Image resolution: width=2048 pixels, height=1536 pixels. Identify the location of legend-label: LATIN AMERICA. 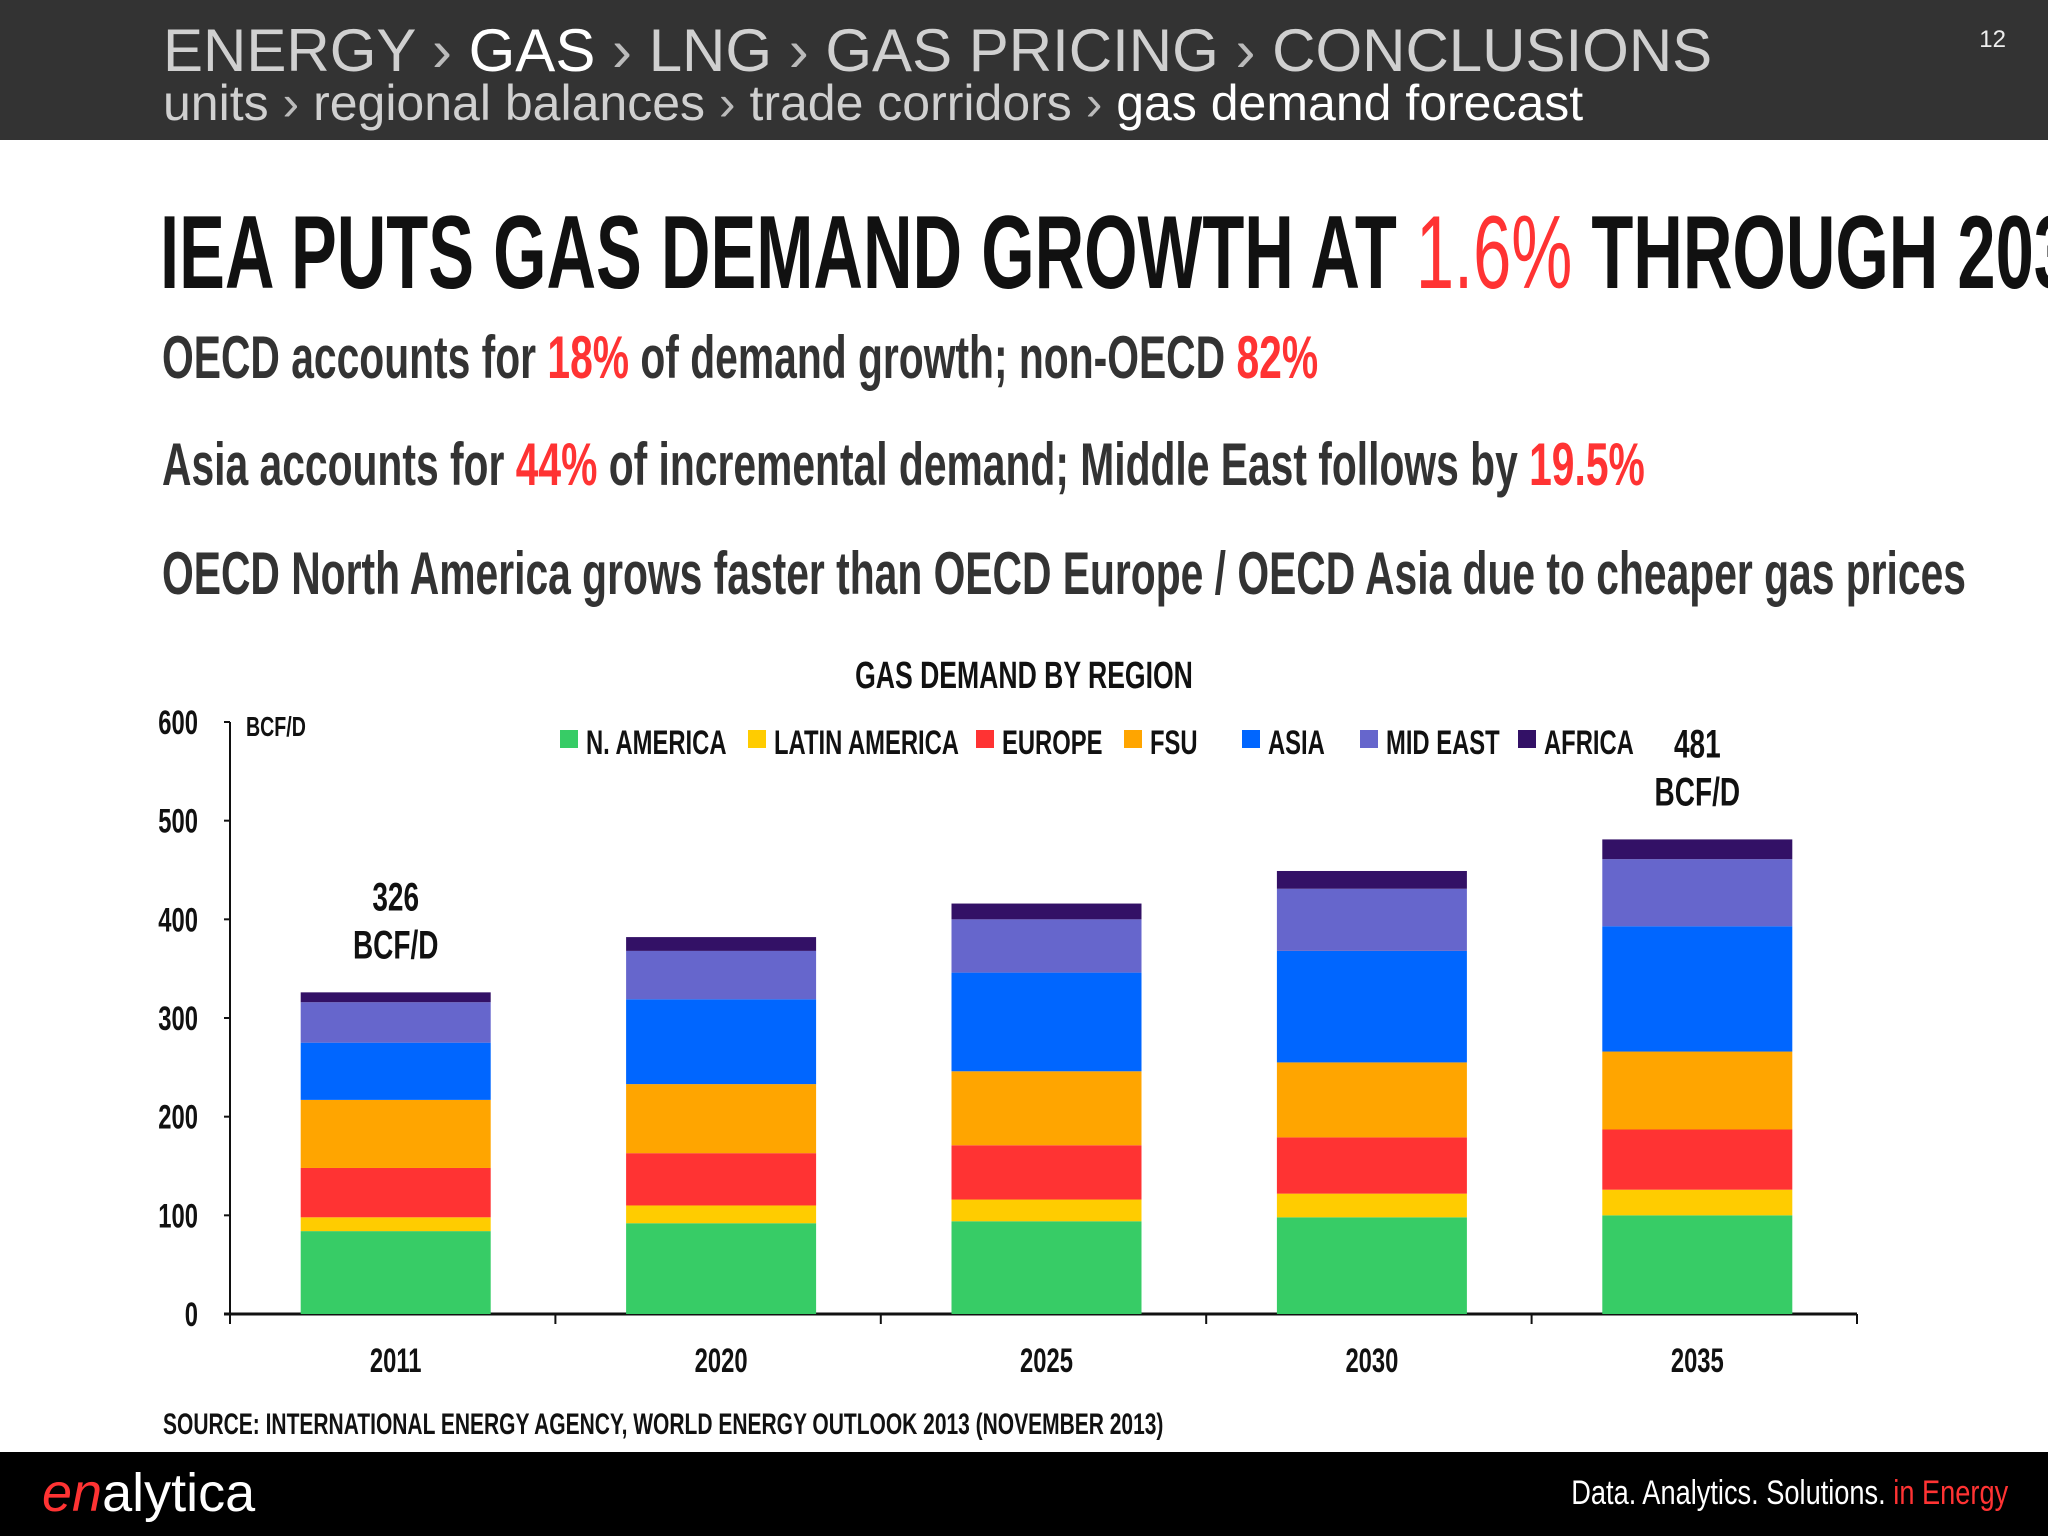
(866, 743).